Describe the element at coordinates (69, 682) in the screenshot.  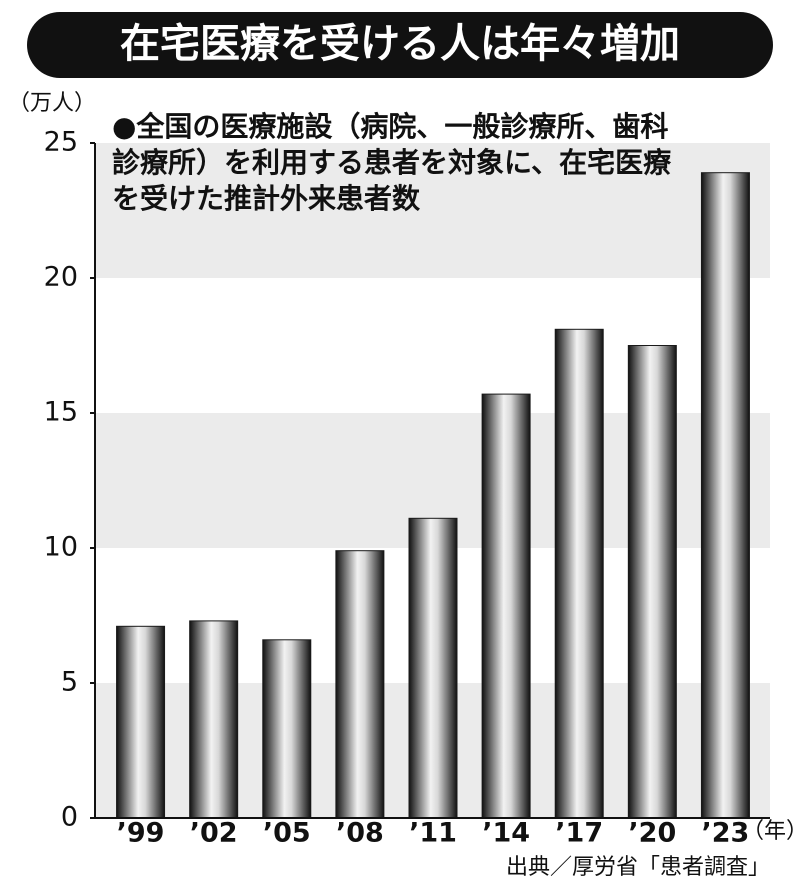
I see `y-tick-label: 5` at that location.